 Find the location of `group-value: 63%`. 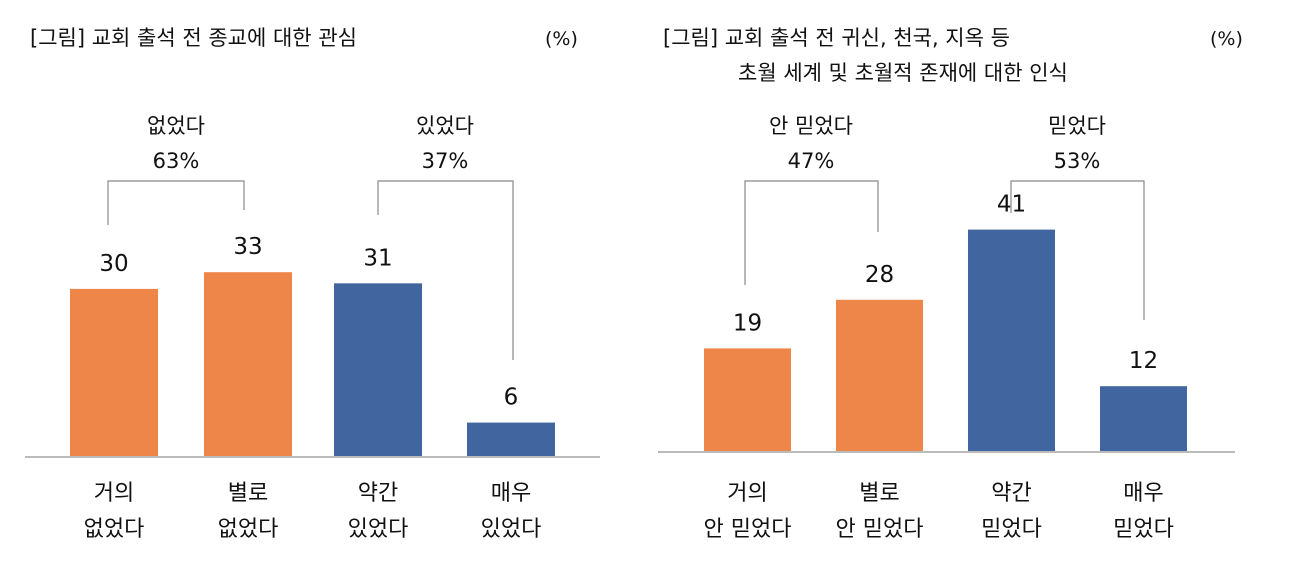

group-value: 63% is located at coordinates (176, 161).